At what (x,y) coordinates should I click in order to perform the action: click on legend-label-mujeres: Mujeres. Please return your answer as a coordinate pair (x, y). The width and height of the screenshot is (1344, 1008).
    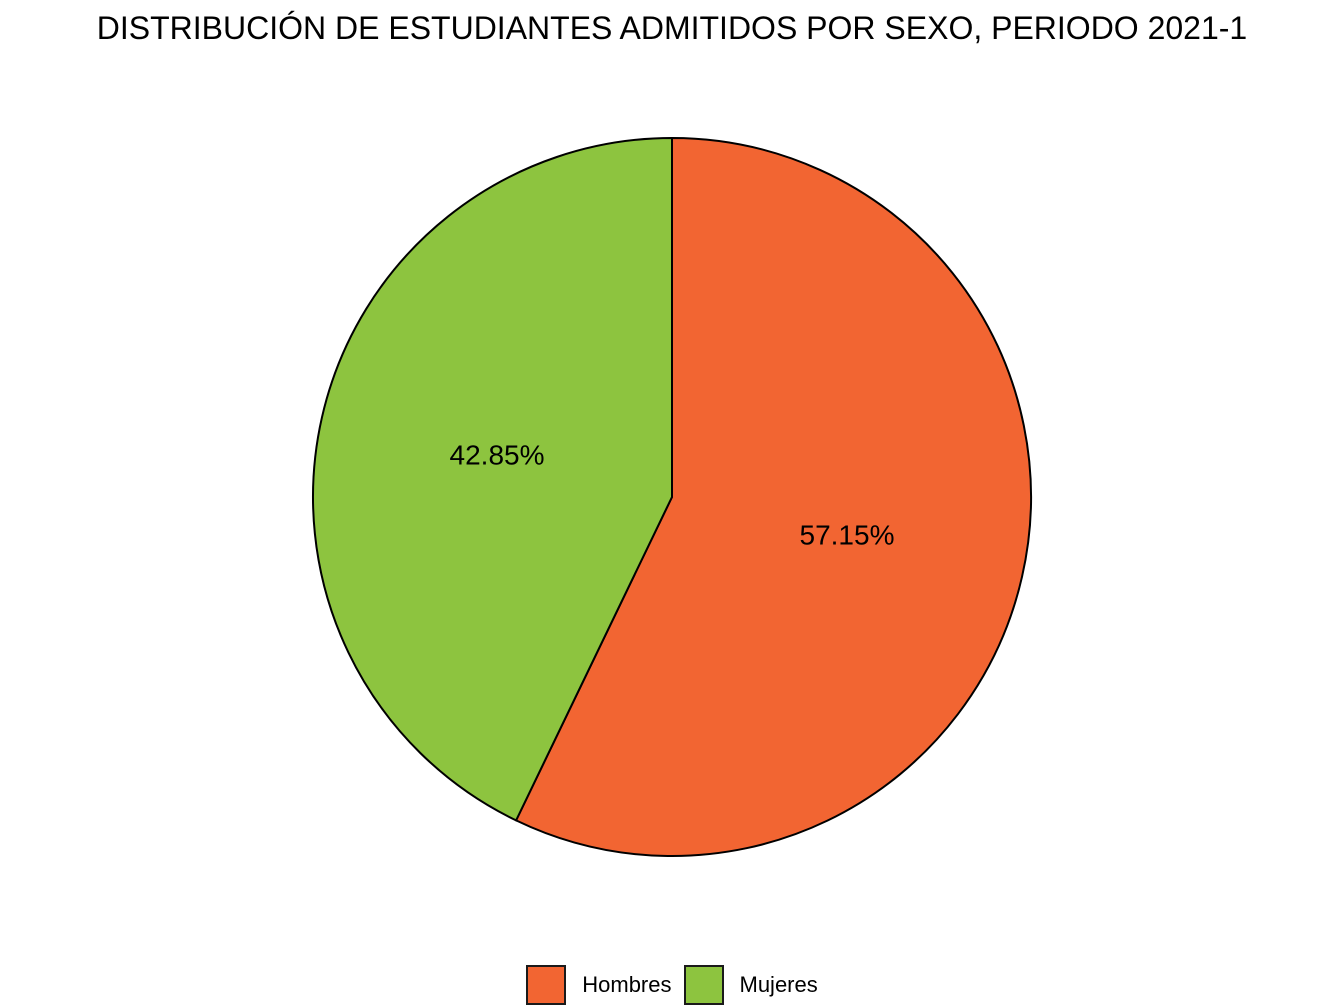
    Looking at the image, I should click on (778, 984).